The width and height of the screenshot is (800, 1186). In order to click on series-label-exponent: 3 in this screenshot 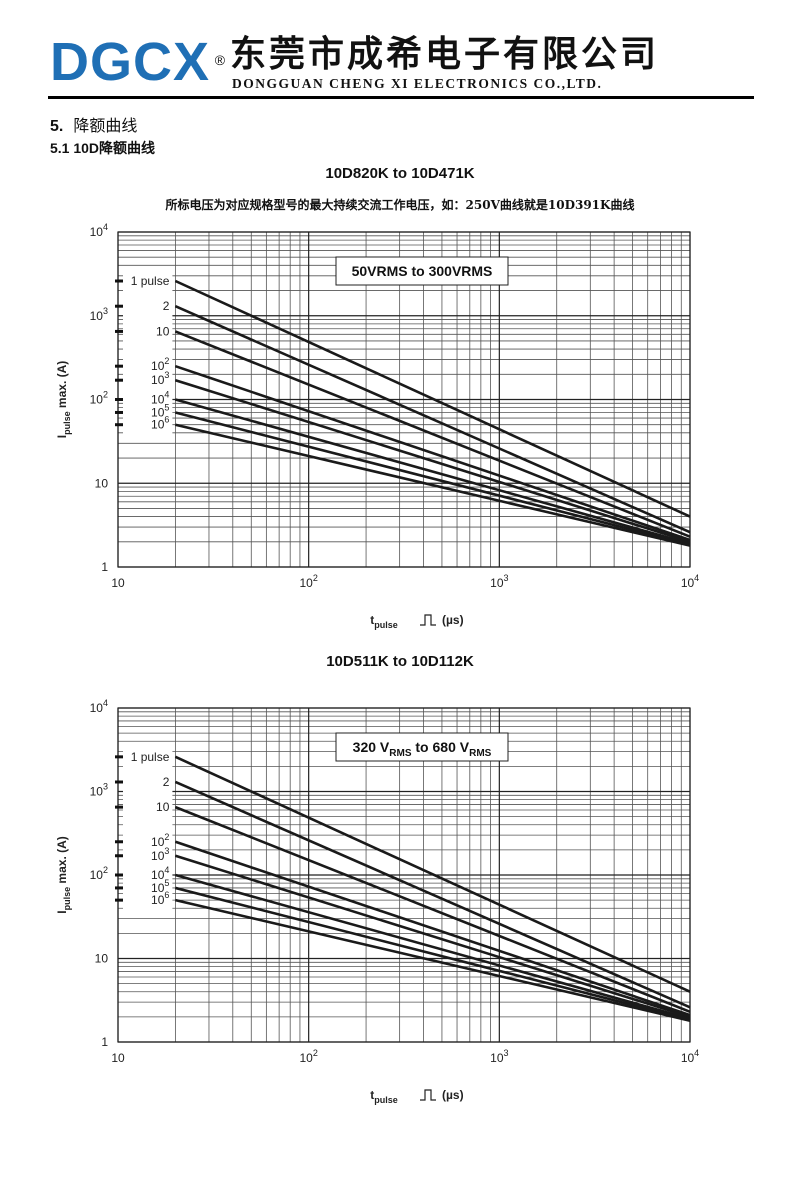, I will do `click(166, 375)`.